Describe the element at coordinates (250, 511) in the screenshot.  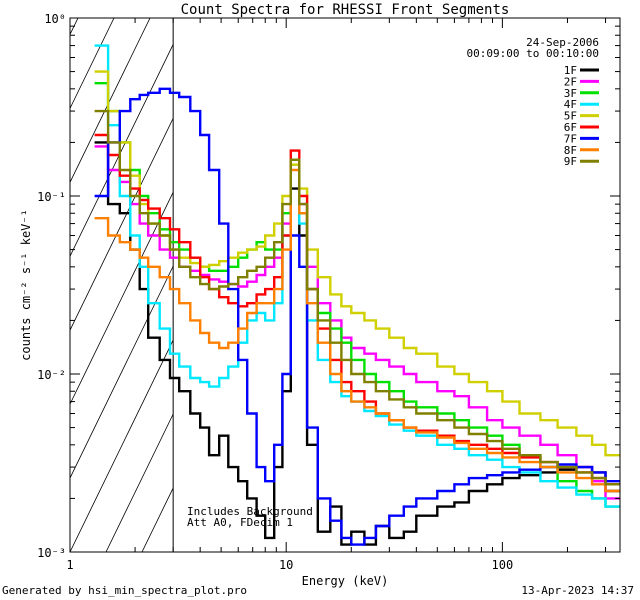
I see `annotation-background: Includes Background` at that location.